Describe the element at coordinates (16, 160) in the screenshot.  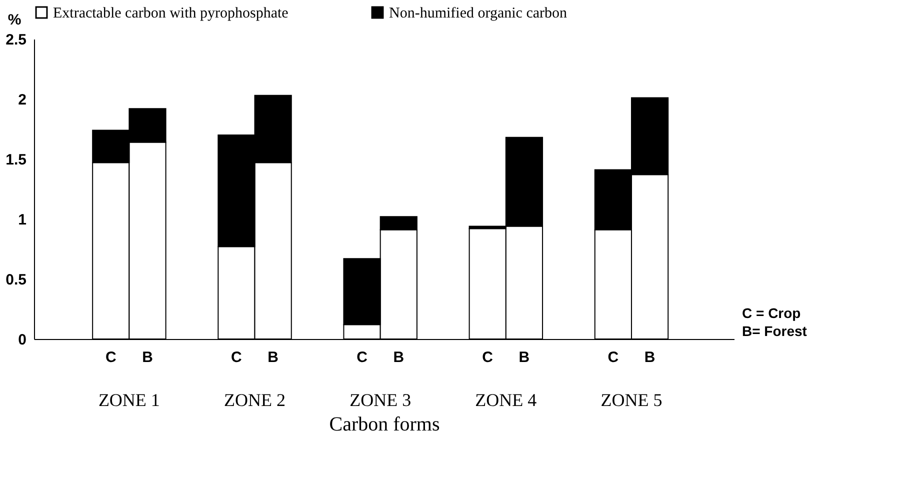
I see `y-tick-label: 1.5` at that location.